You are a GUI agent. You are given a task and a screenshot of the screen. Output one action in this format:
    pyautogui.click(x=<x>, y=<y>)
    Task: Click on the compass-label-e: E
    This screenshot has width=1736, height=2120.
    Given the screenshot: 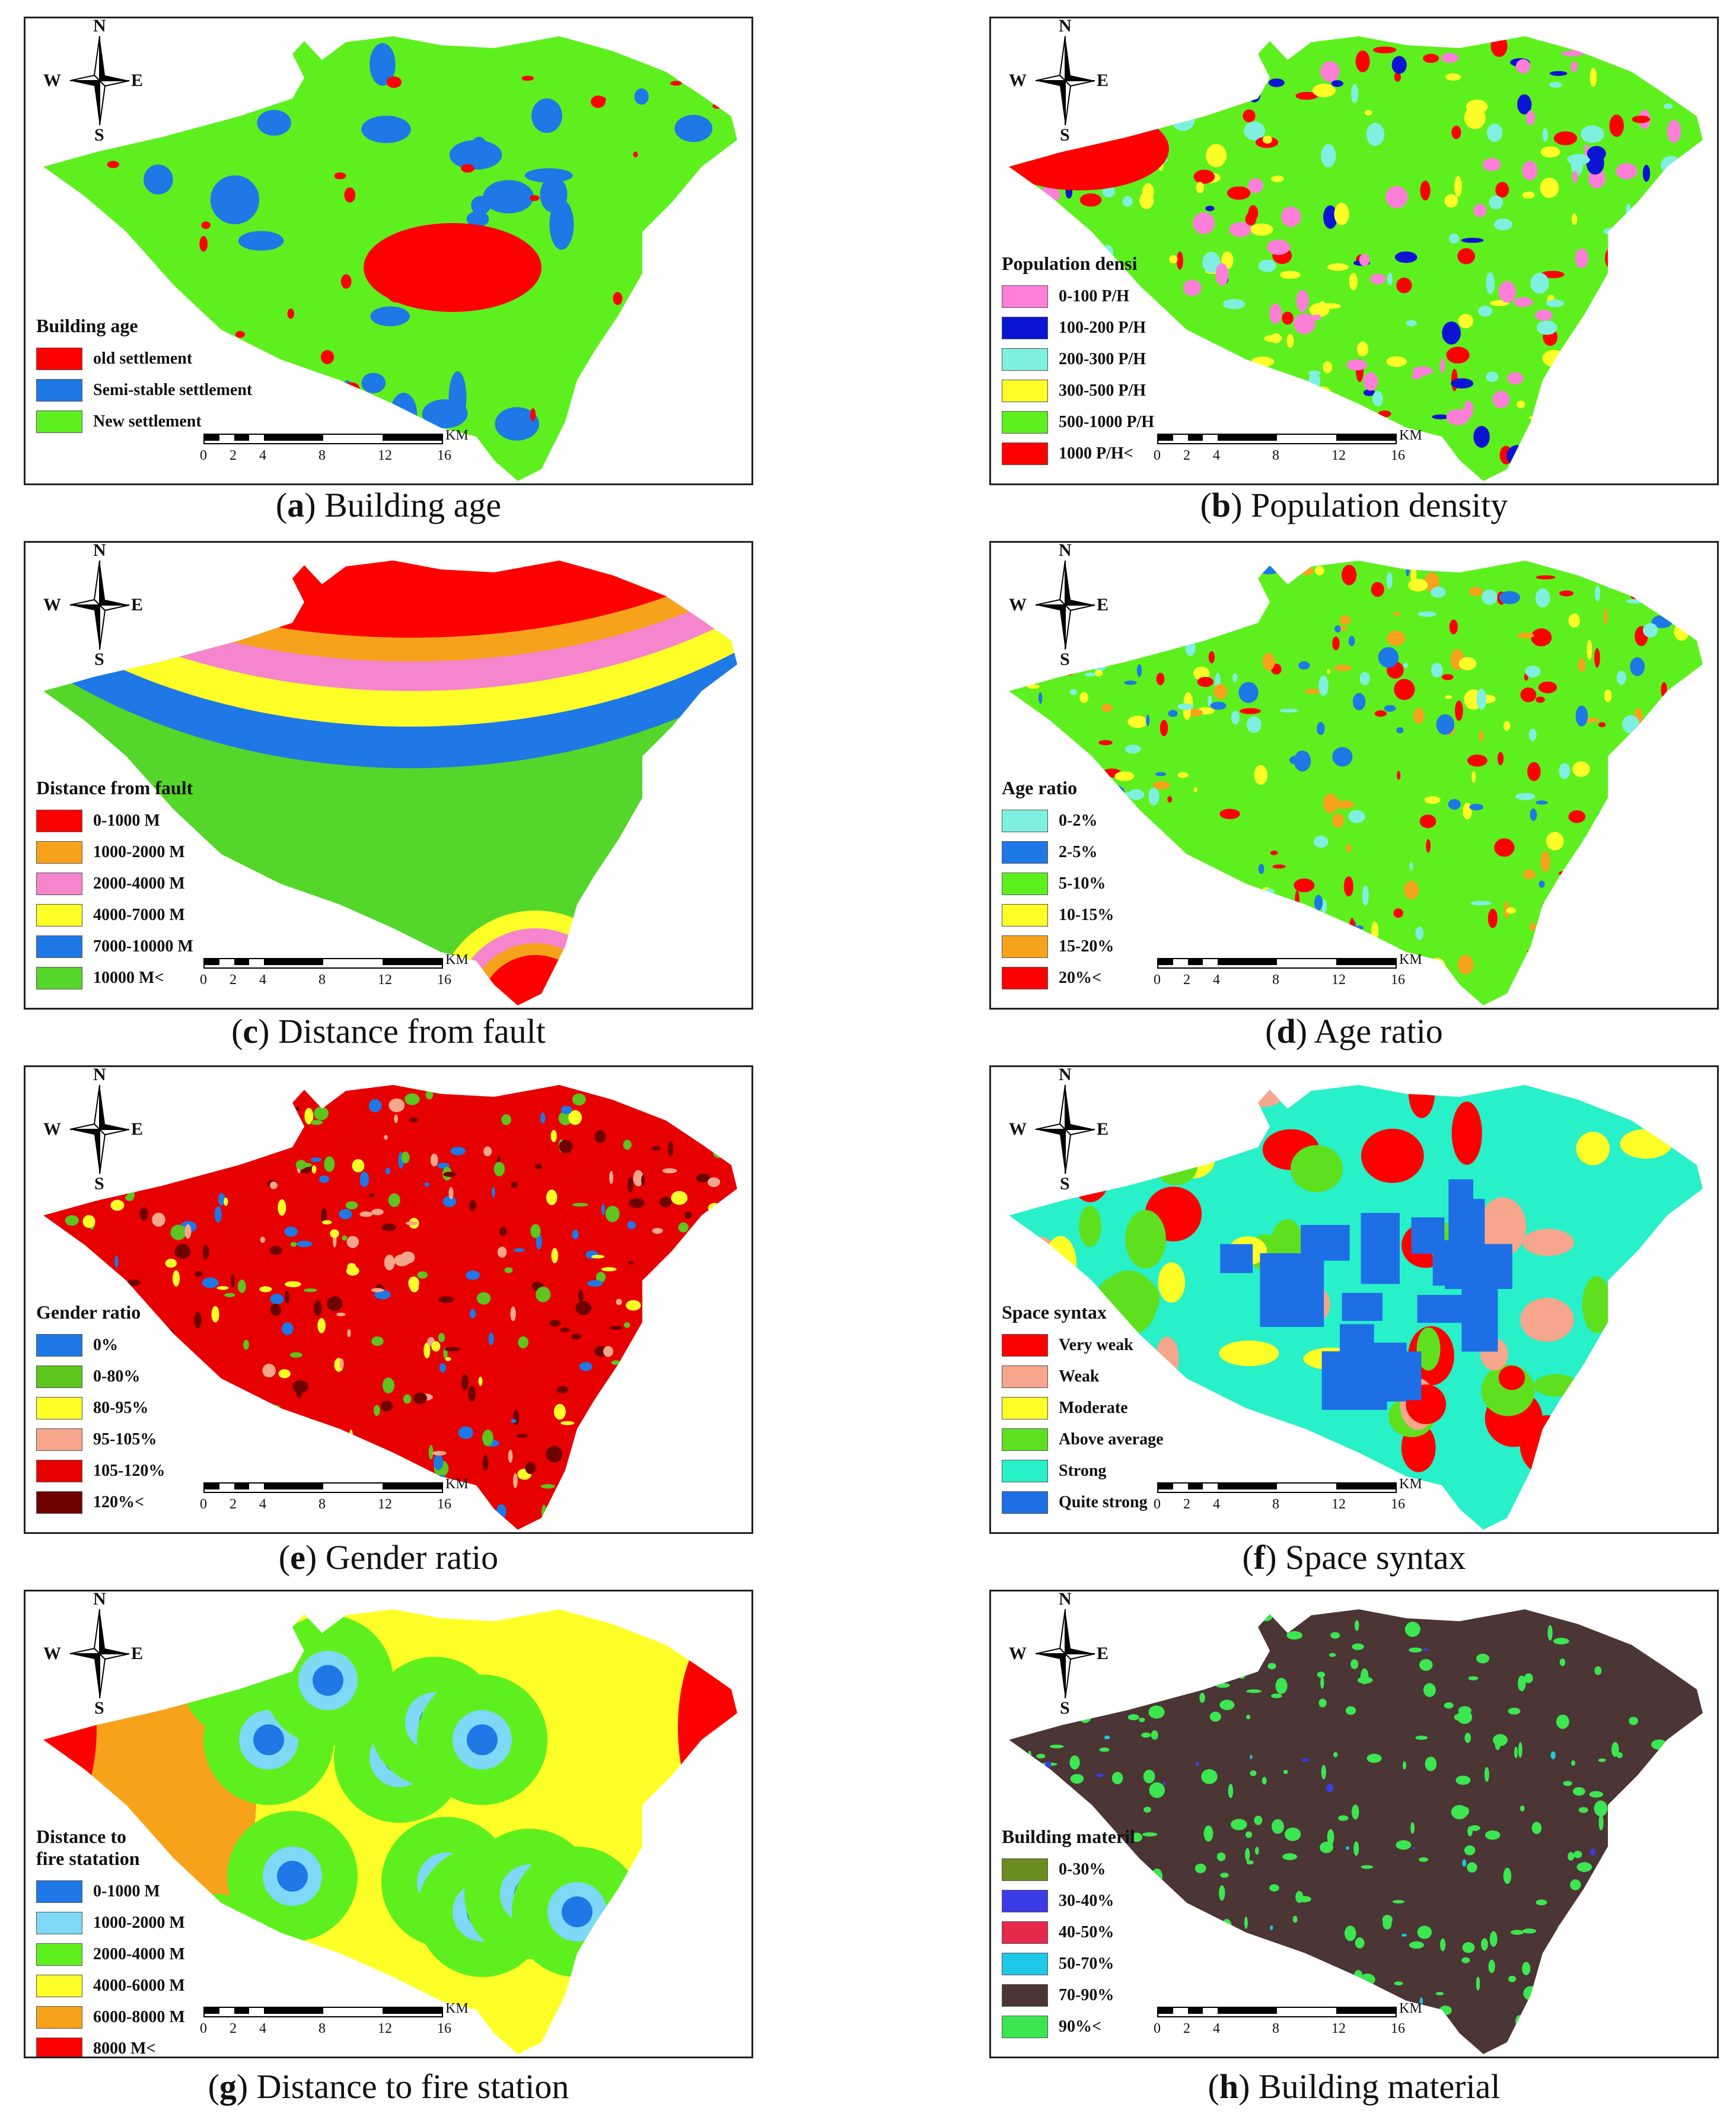 What is the action you would take?
    pyautogui.click(x=137, y=1129)
    